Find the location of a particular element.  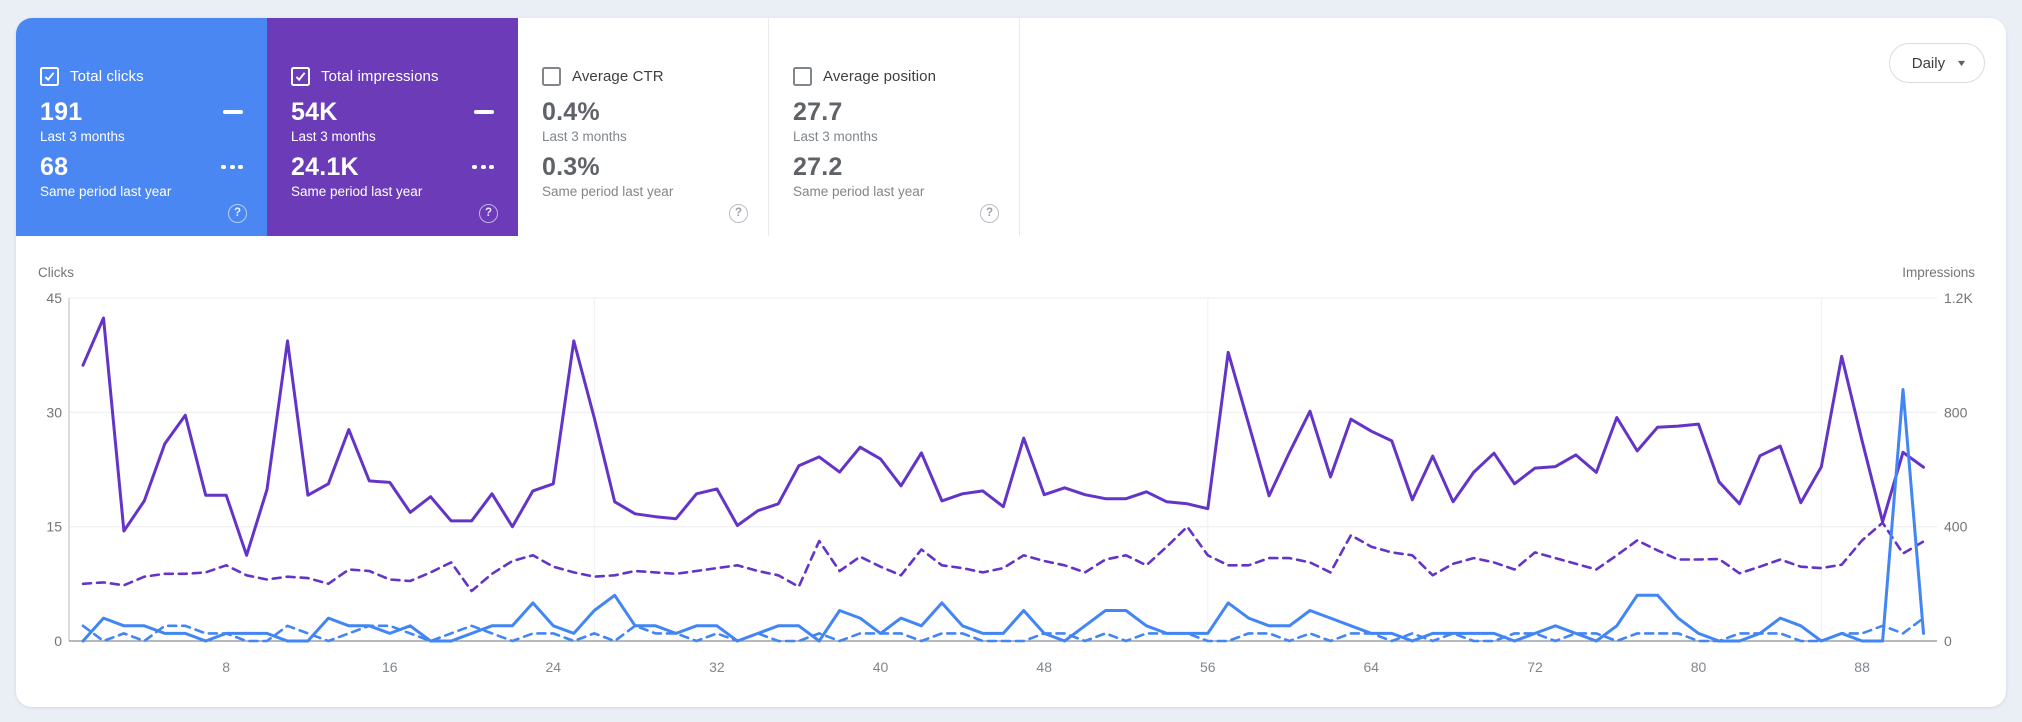

series-clicks-dashed is located at coordinates (1003, 629).